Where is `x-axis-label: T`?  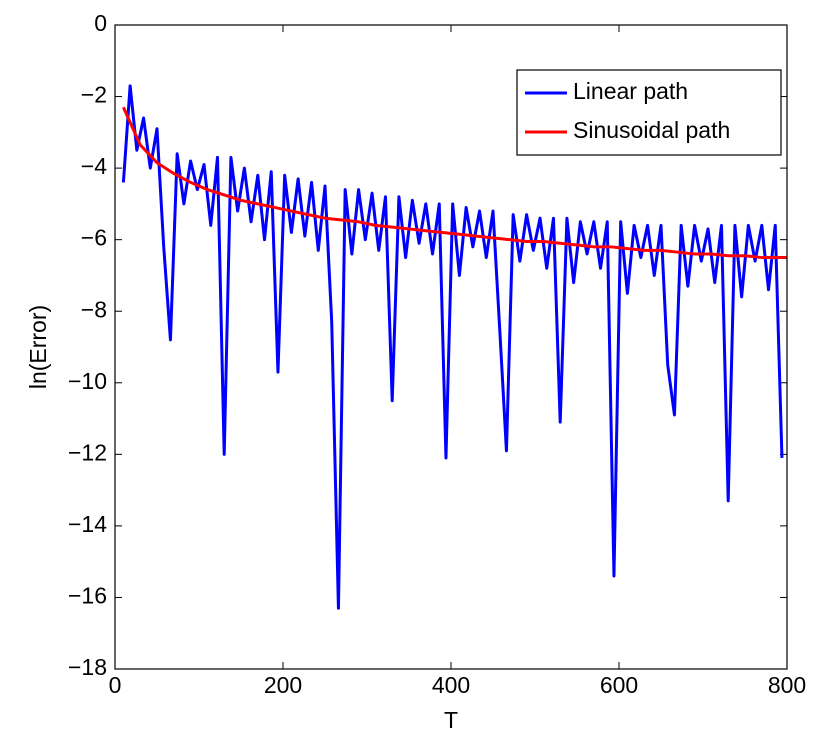 x-axis-label: T is located at coordinates (451, 720).